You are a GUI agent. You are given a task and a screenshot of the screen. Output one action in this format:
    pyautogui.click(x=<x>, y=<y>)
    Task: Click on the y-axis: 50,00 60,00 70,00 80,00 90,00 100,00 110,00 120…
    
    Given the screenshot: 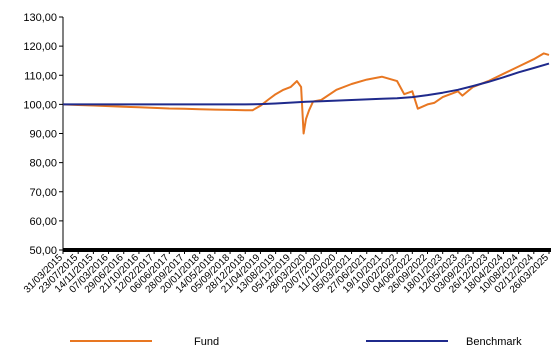 What is the action you would take?
    pyautogui.click(x=43, y=134)
    